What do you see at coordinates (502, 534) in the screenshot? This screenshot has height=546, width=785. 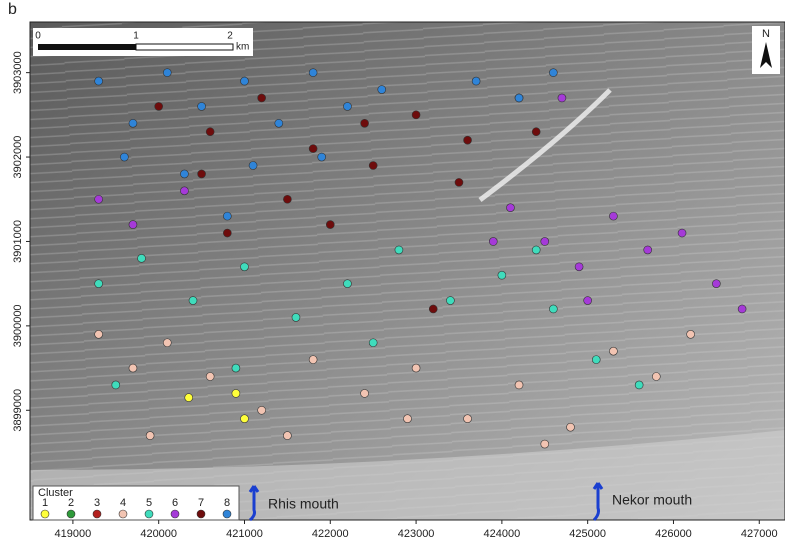 I see `x-tick-label: 424000` at bounding box center [502, 534].